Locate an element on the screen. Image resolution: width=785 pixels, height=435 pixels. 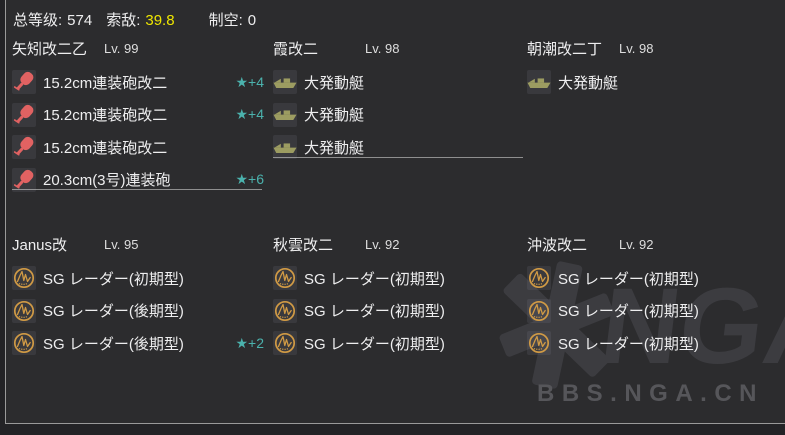
ship-header: Janus改 Lv. 95 is located at coordinates (139, 244).